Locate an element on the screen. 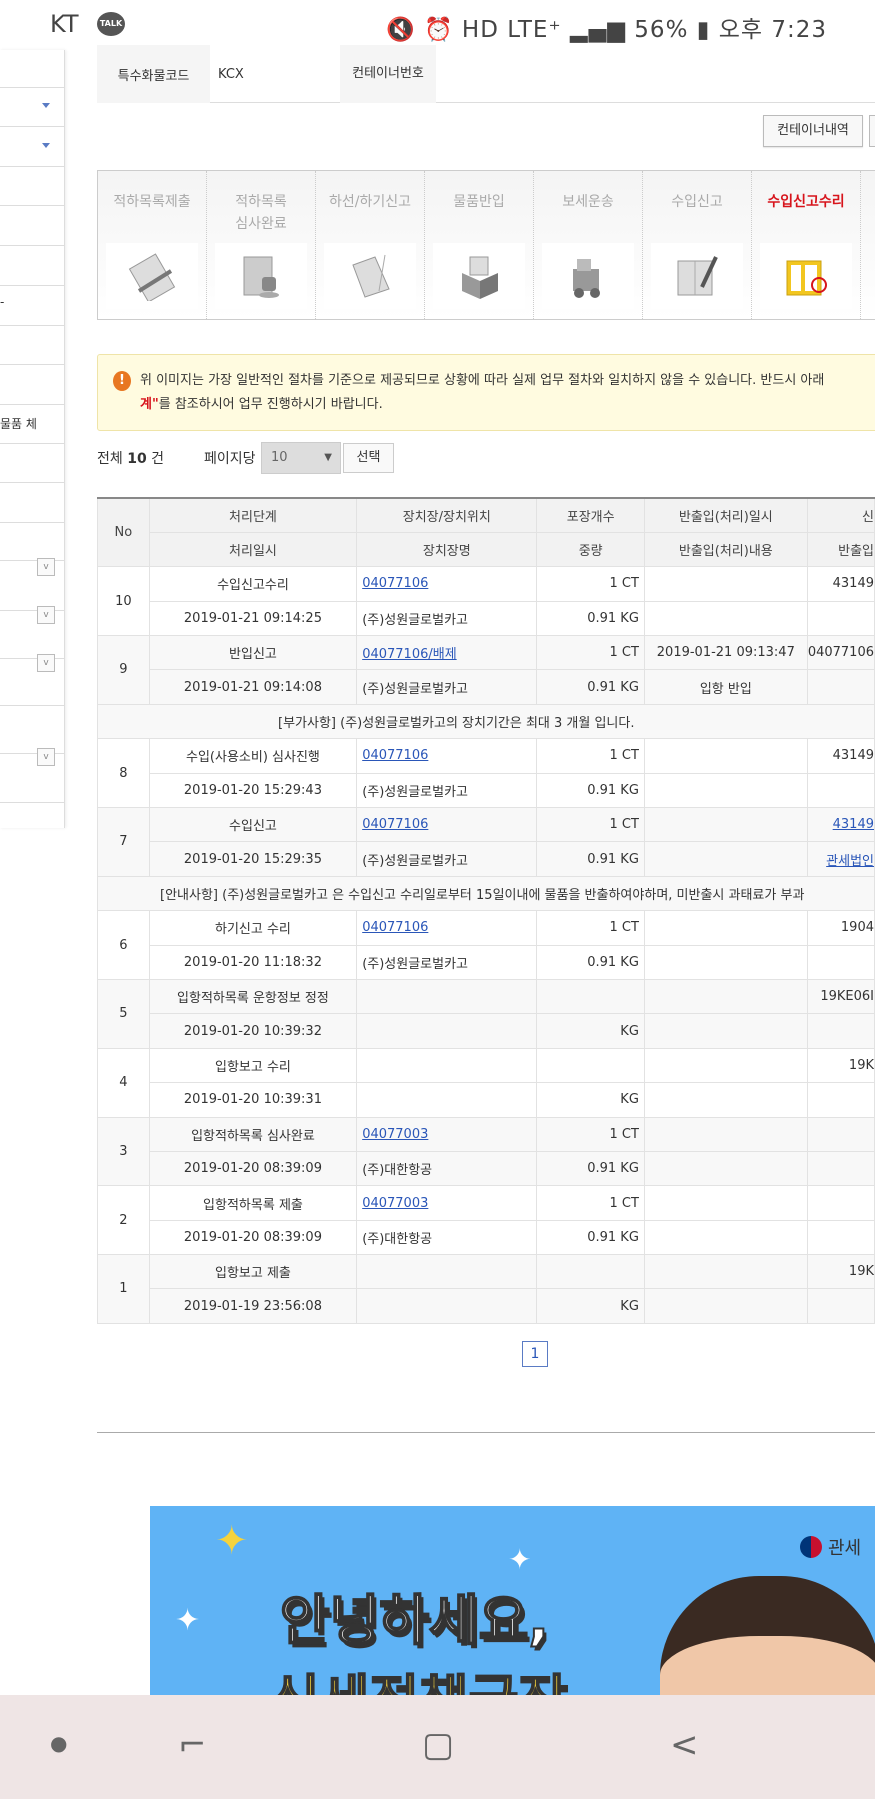 This screenshot has height=1799, width=875. note-row: [부가사항] (주)성원글로벌카고의 장치기간은 최대 3 개월 입니다. is located at coordinates (486, 721).